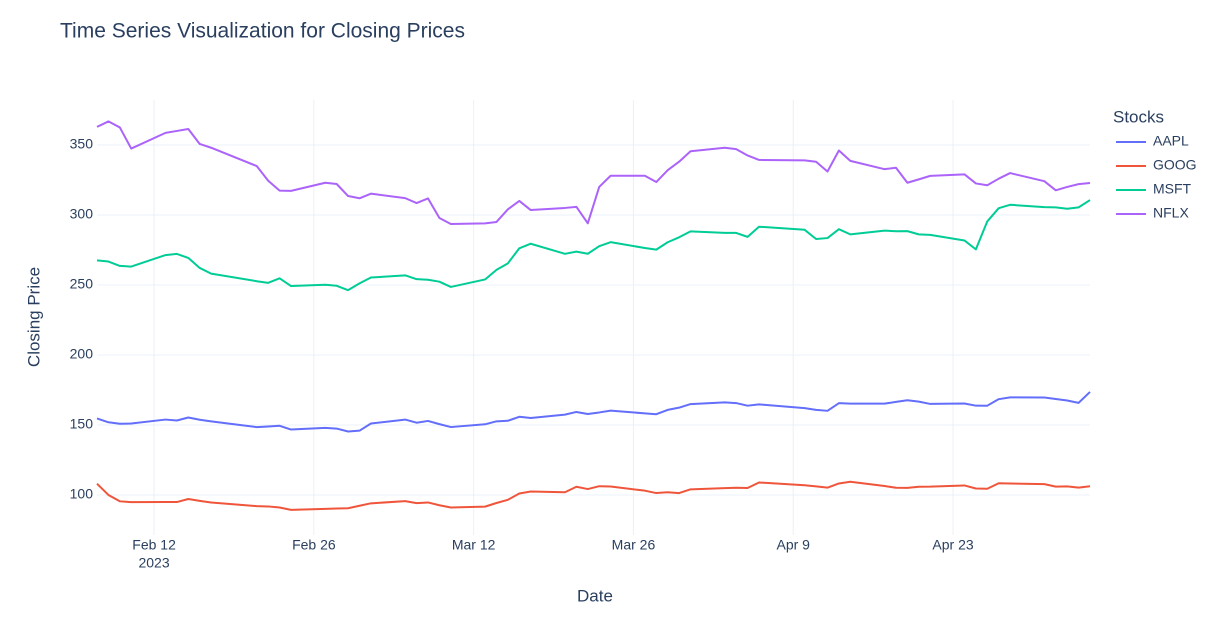 The height and width of the screenshot is (620, 1227). Describe the element at coordinates (154, 545) in the screenshot. I see `x-tick-label: Feb 12` at that location.